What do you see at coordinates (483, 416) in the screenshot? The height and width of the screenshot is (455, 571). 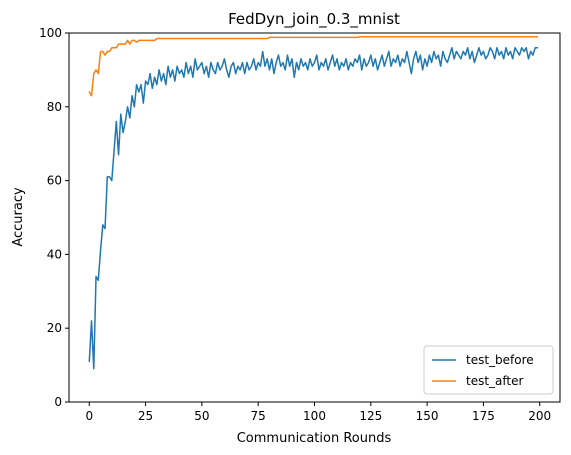 I see `x-tick-label: 175` at bounding box center [483, 416].